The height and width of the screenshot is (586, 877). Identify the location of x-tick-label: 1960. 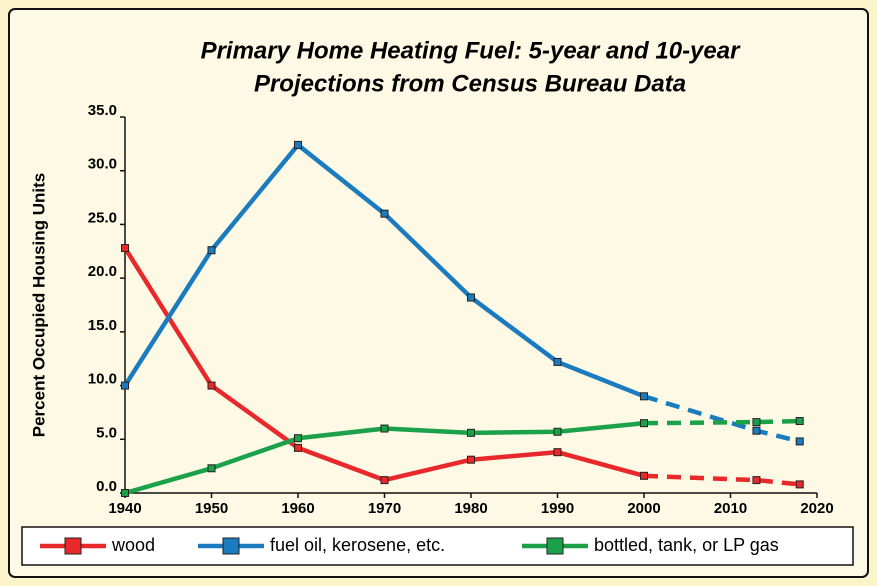
(297, 508).